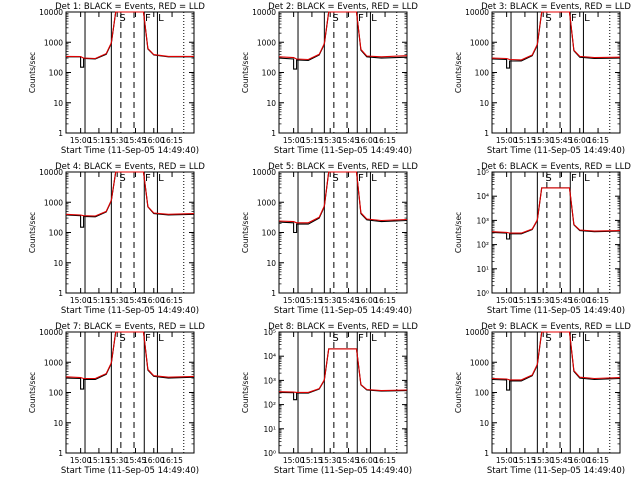  Describe the element at coordinates (343, 7) in the screenshot. I see `panel-title: Det 2: BLACK = Events, RED = LLD` at that location.